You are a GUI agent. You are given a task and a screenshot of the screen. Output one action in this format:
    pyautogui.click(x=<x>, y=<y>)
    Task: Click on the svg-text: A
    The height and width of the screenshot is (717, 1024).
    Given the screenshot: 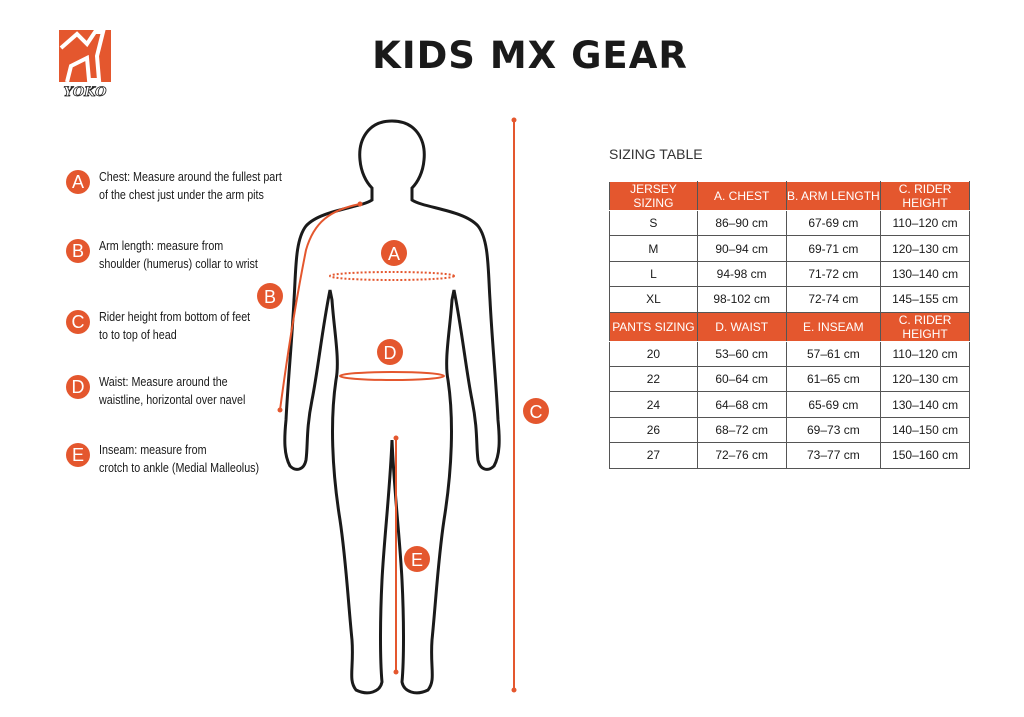 What is the action you would take?
    pyautogui.click(x=394, y=254)
    